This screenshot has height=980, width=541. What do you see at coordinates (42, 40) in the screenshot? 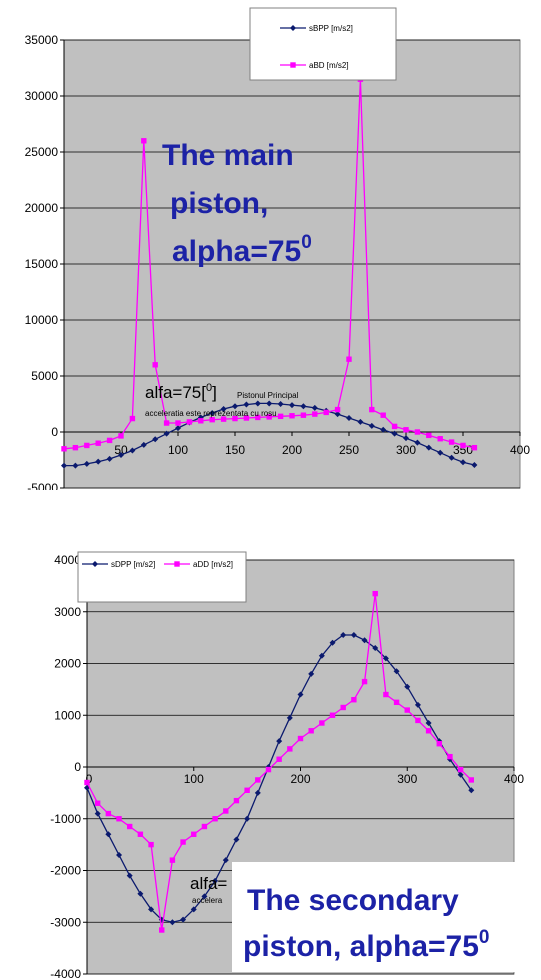
I see `y-tick-label: 35000` at bounding box center [42, 40].